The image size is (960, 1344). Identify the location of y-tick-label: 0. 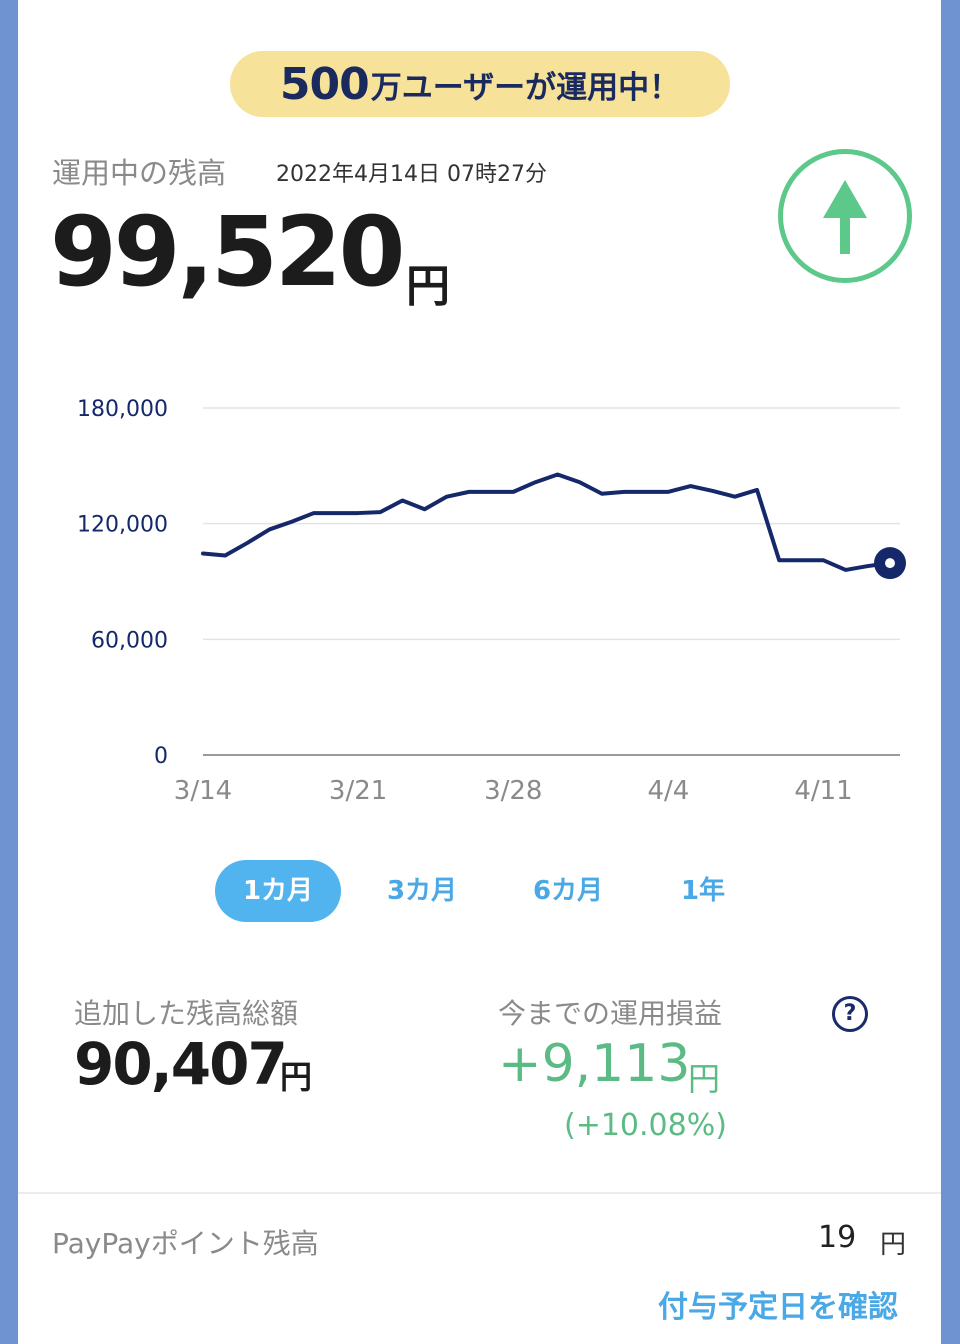
(161, 756).